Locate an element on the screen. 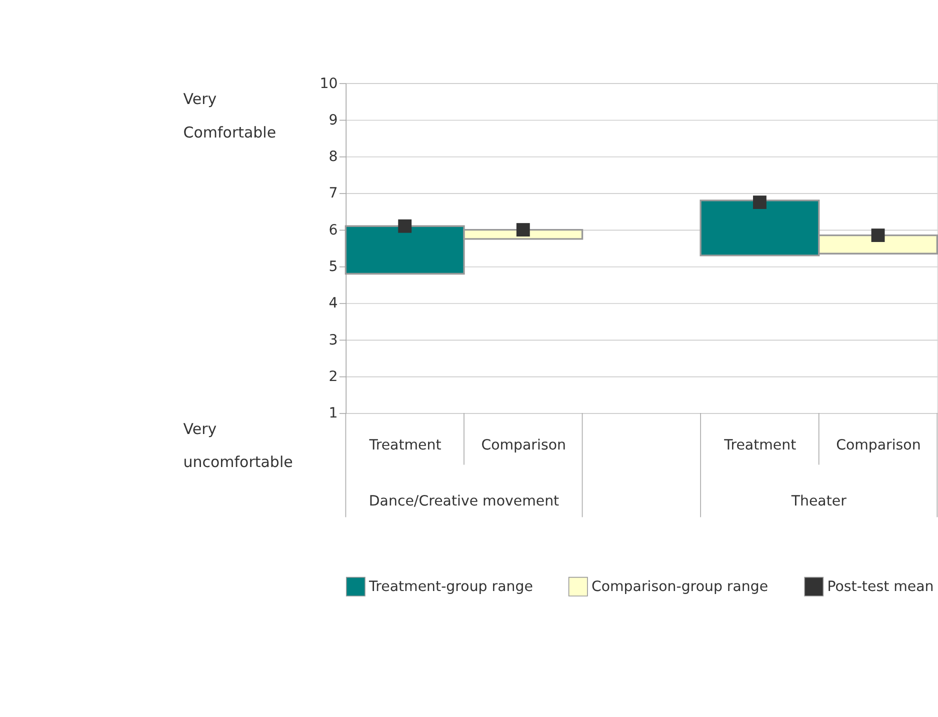 This screenshot has width=938, height=717. legend-label: Treatment-group range is located at coordinates (450, 586).